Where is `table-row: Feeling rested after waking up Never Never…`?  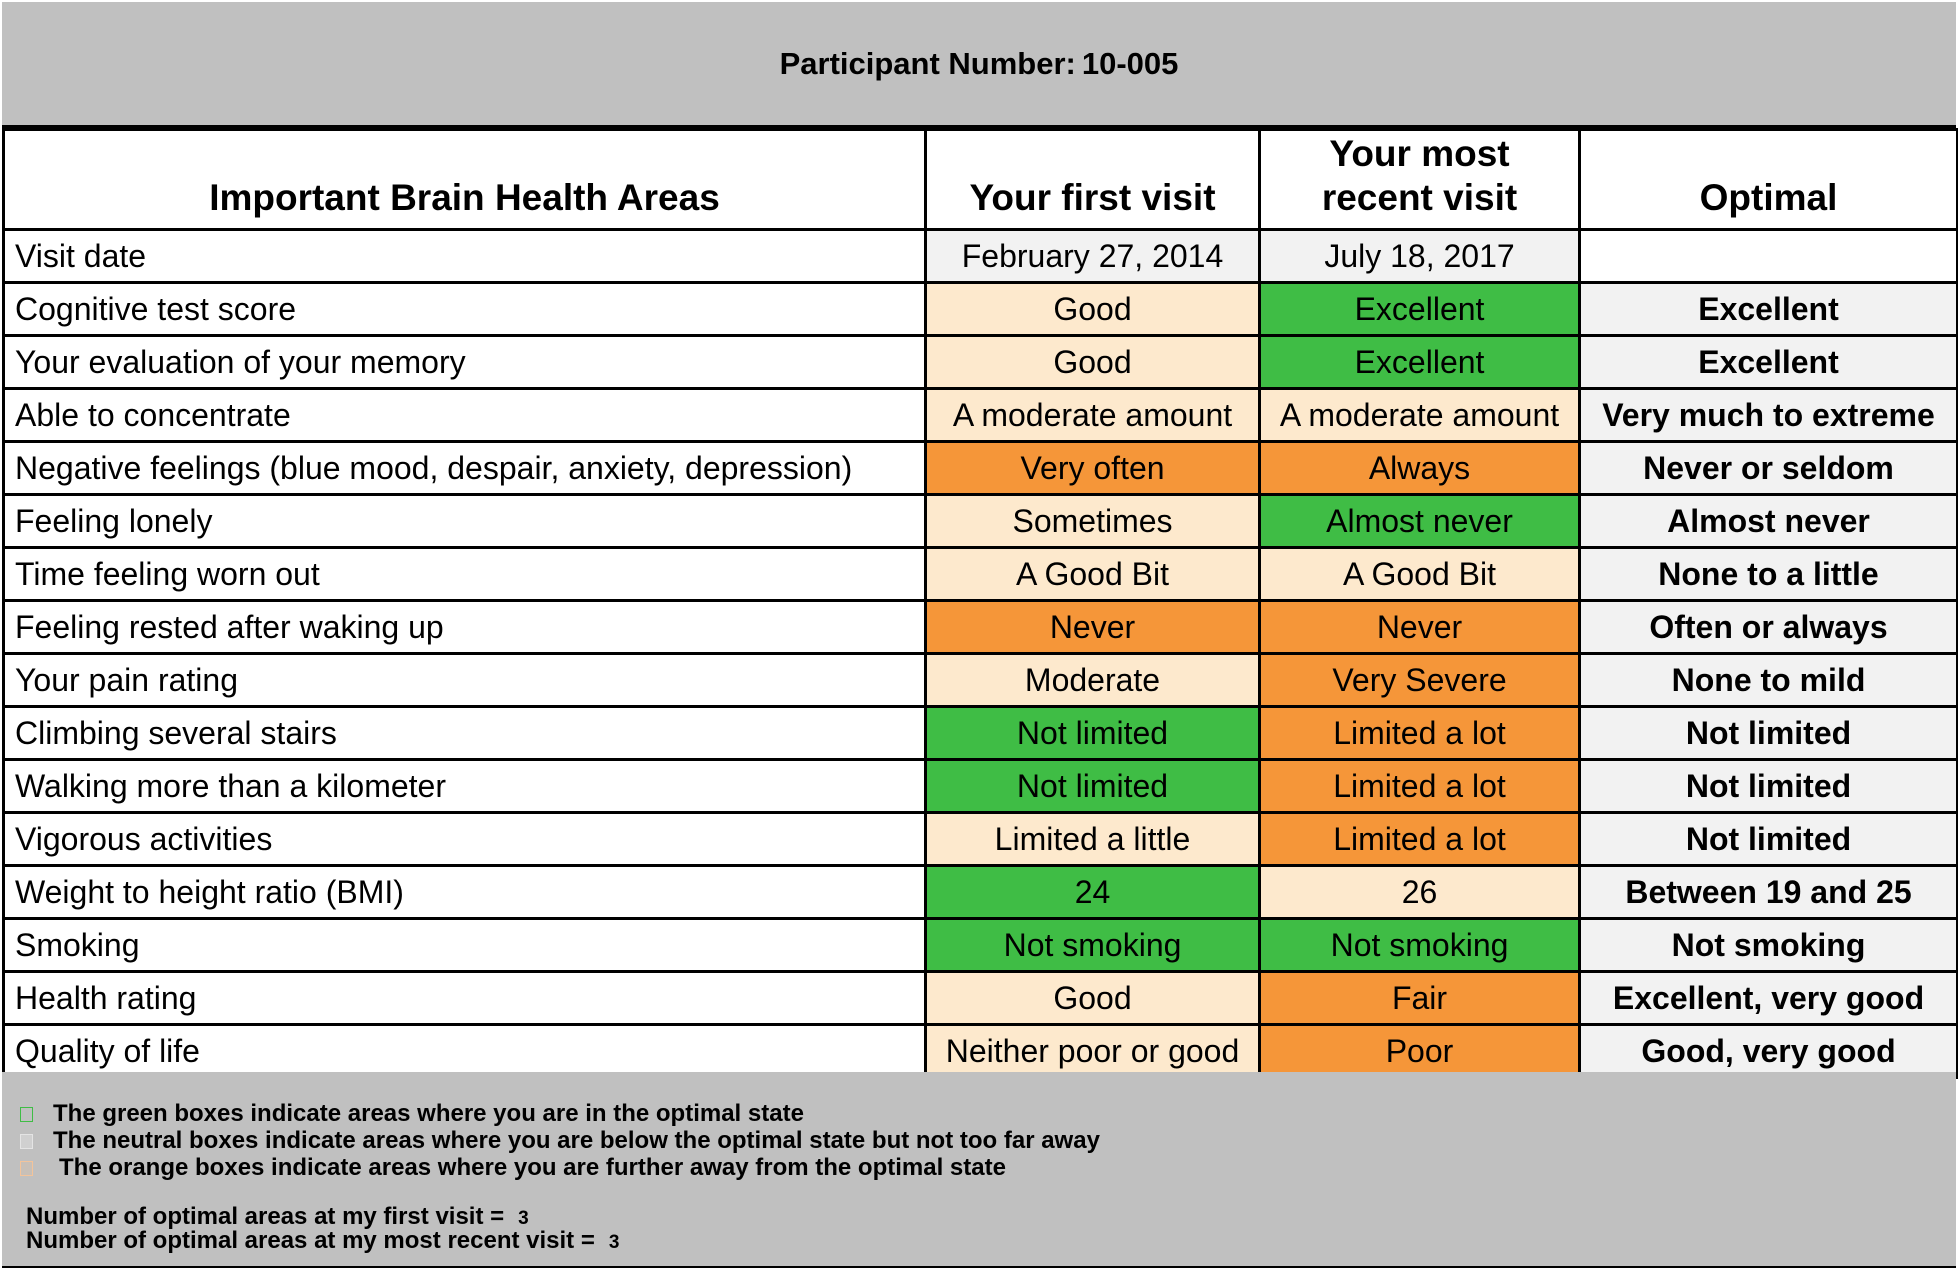 table-row: Feeling rested after waking up Never Never… is located at coordinates (980, 627).